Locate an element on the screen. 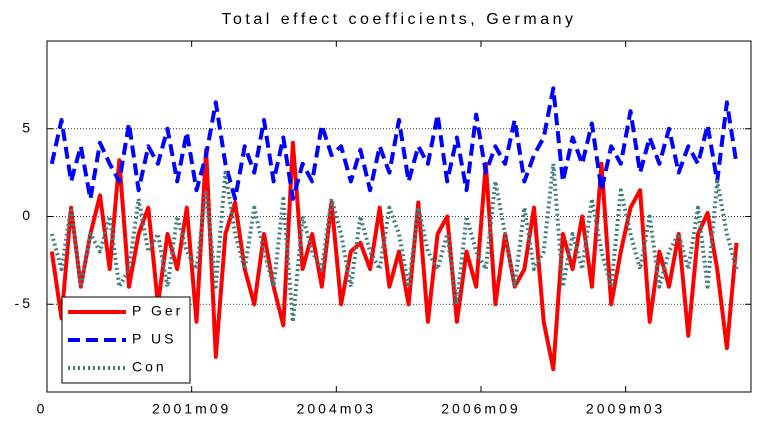 The image size is (763, 422). x-tick-label: 2006m09 is located at coordinates (480, 409).